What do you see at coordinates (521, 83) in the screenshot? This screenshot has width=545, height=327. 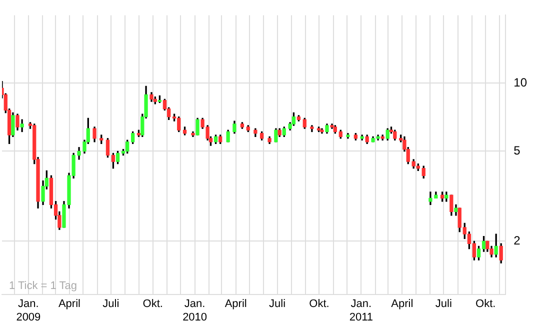 I see `y-tick-label: 10` at bounding box center [521, 83].